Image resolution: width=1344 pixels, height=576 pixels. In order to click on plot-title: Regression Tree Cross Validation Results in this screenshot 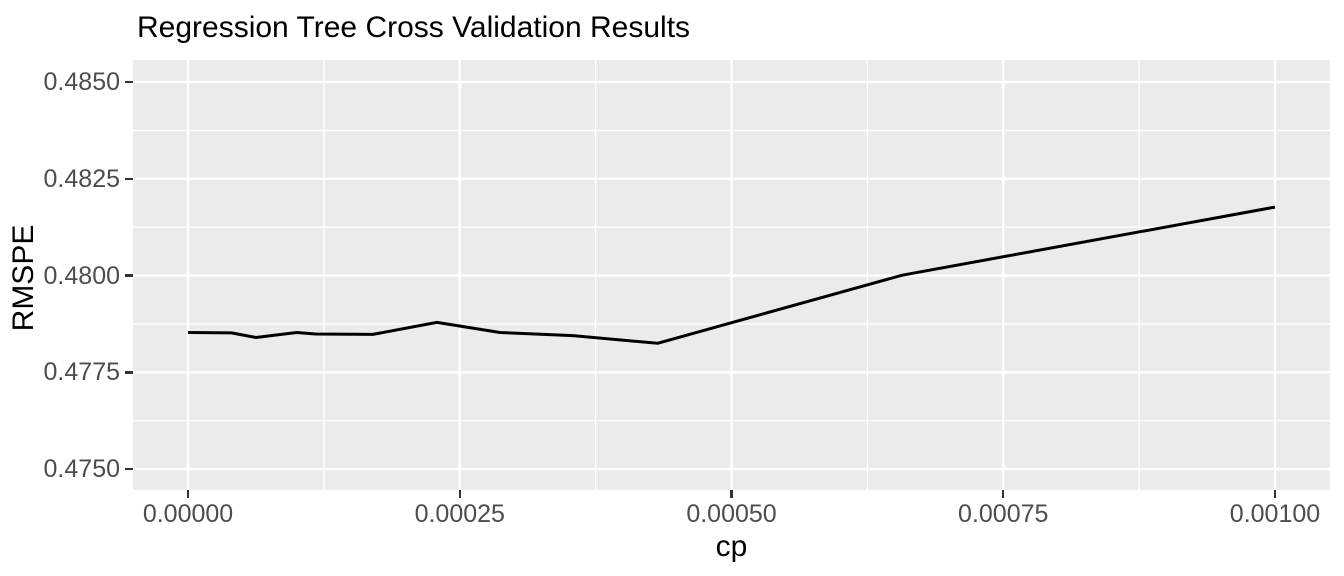, I will do `click(414, 27)`.